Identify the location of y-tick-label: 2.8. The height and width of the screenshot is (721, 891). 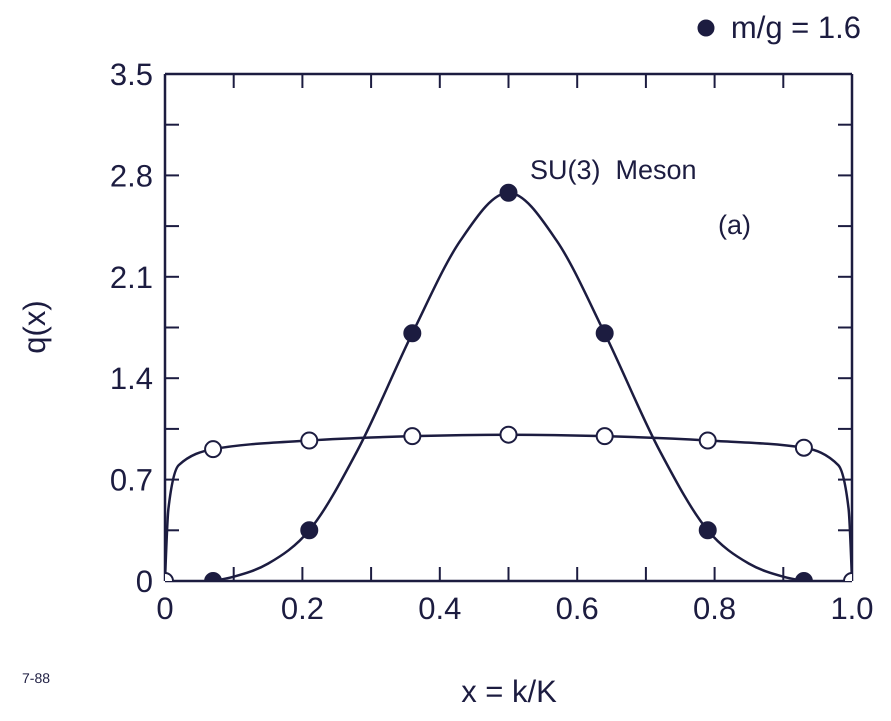
(131, 176).